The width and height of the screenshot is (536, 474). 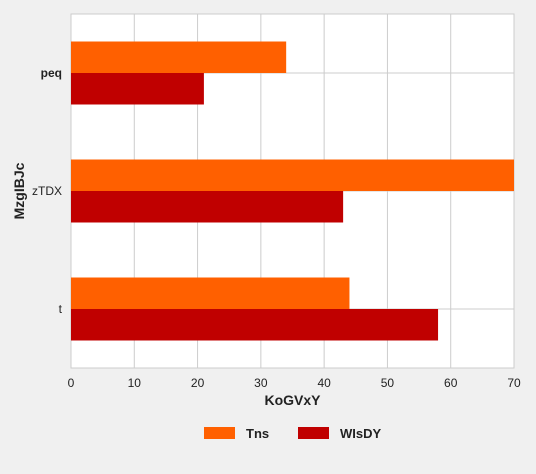 I want to click on x-axis-title: KoGVxY, so click(x=292, y=400).